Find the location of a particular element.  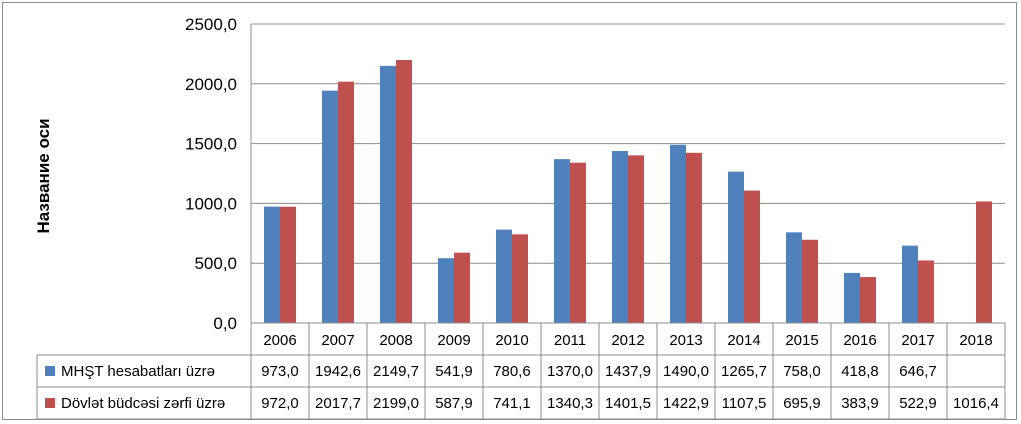

data-table-cell: 780,6 is located at coordinates (512, 371).